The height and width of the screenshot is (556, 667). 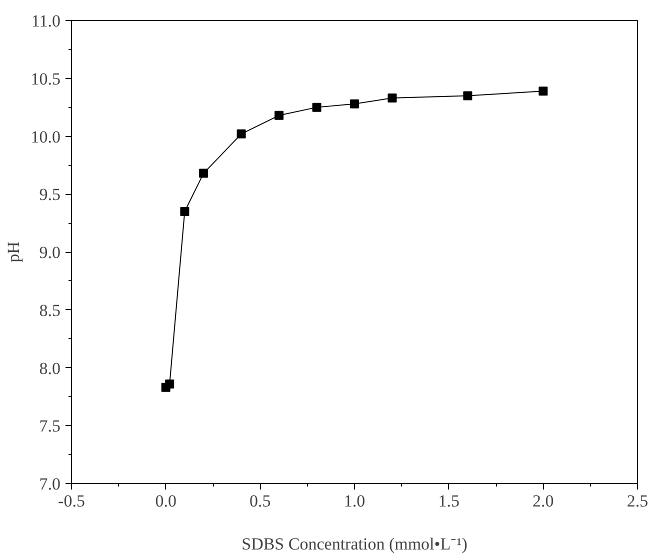 I want to click on x-tick-label: 2.5, so click(x=637, y=501).